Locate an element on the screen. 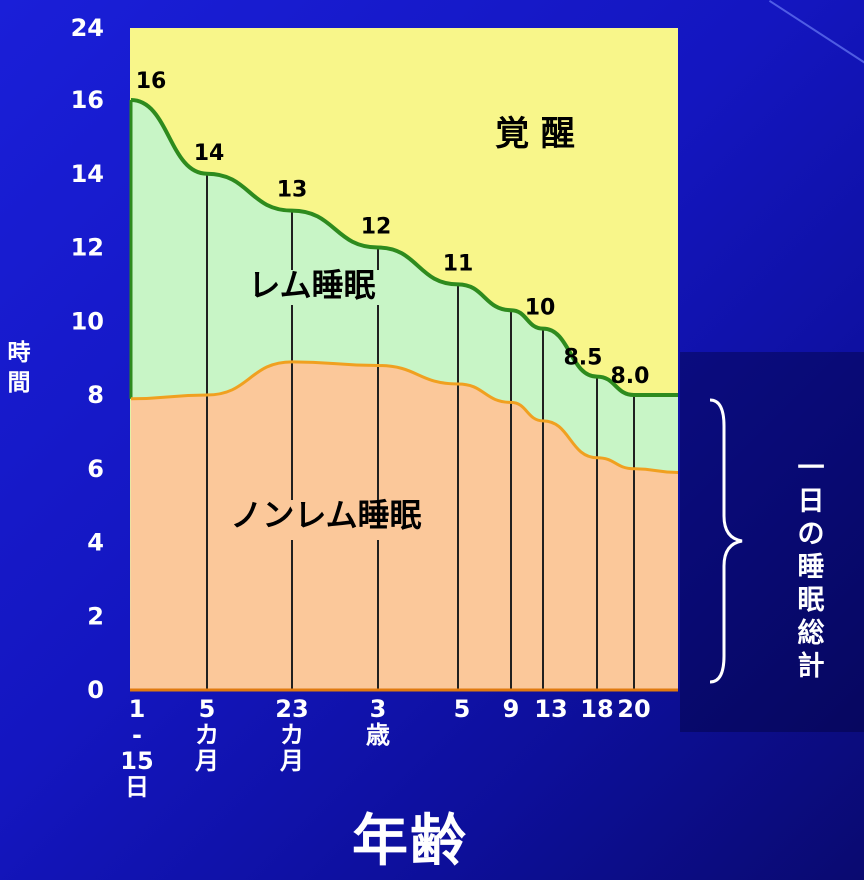 The width and height of the screenshot is (864, 880). total-sleep-bracket-icon is located at coordinates (726, 541).